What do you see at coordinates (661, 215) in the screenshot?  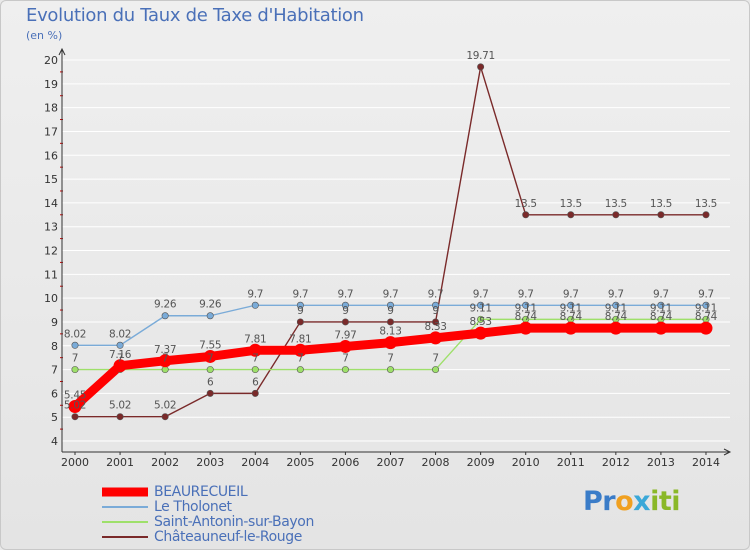 I see `data-point-chateauneuf-le-rouge-2013` at bounding box center [661, 215].